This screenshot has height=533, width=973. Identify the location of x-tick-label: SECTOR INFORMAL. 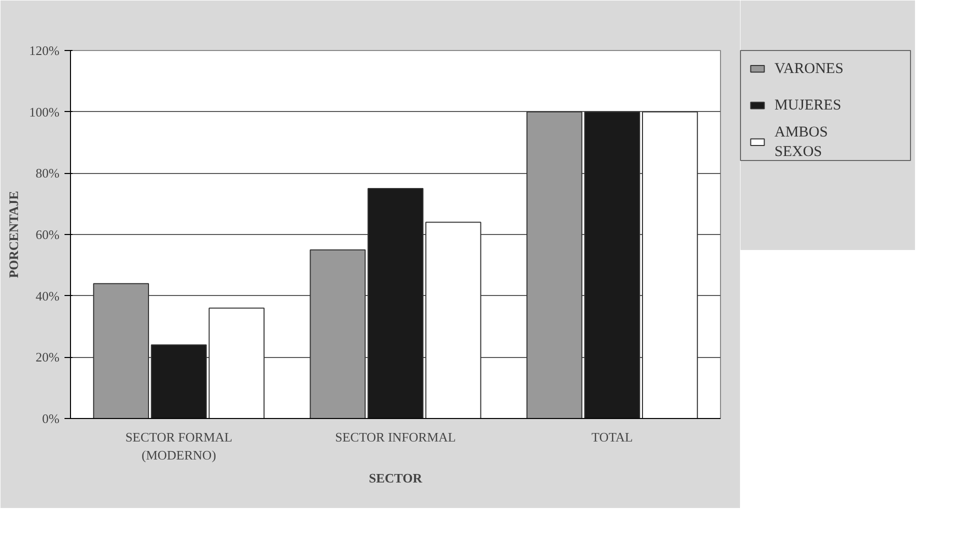
(395, 437).